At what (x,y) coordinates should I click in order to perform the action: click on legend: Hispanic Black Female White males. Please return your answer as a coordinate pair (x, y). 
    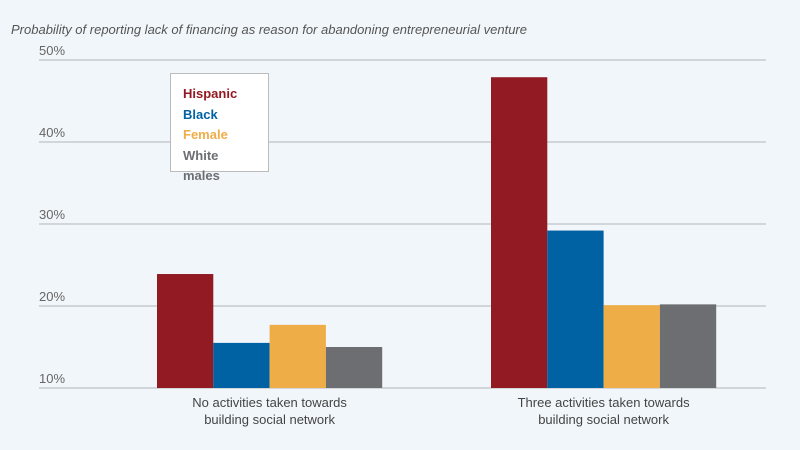
    Looking at the image, I should click on (219, 128).